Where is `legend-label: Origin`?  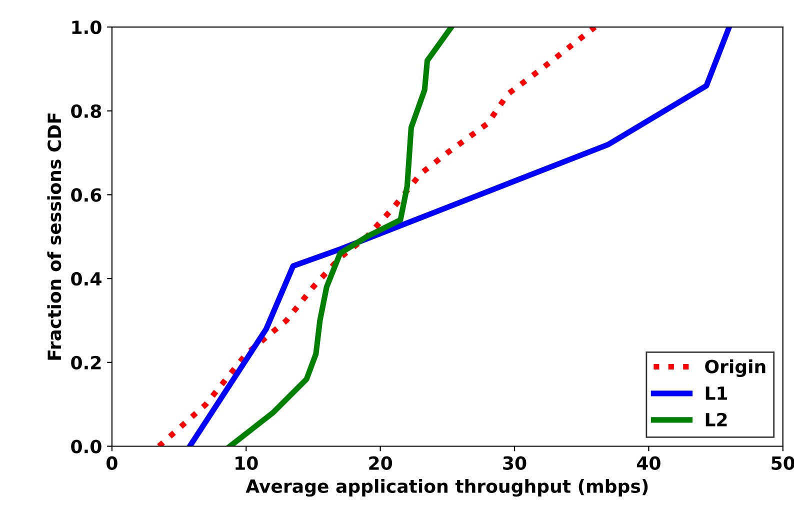 legend-label: Origin is located at coordinates (735, 368).